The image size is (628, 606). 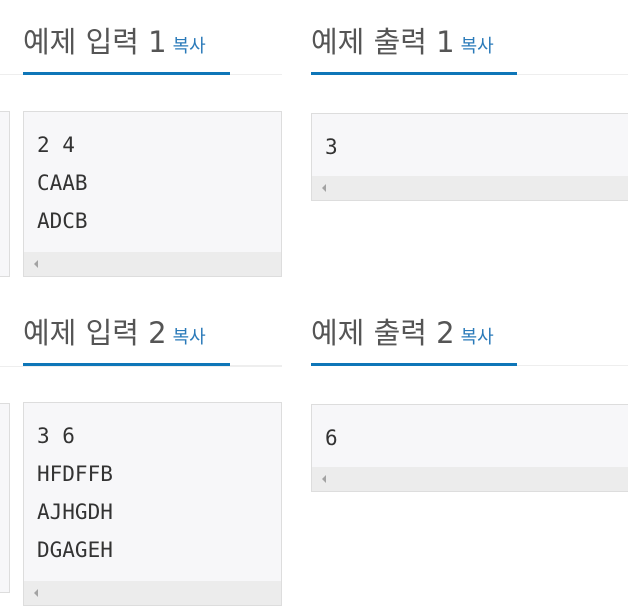 I want to click on title-text: 예제 출력 2, so click(x=383, y=333).